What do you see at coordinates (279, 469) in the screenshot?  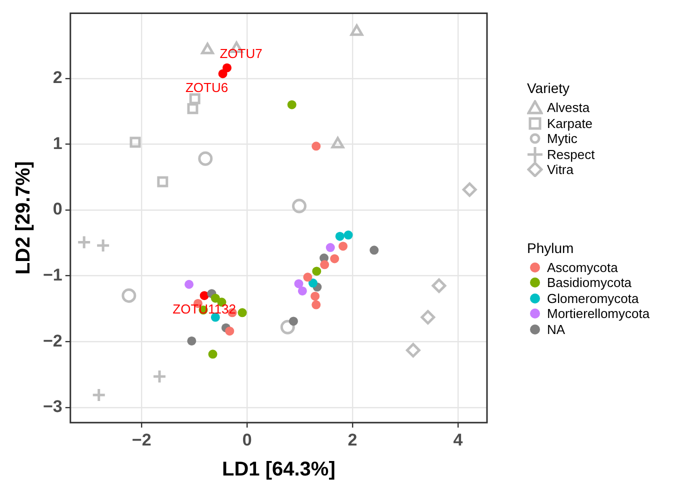 I see `x-axis-title: LD1 [64.3%]` at bounding box center [279, 469].